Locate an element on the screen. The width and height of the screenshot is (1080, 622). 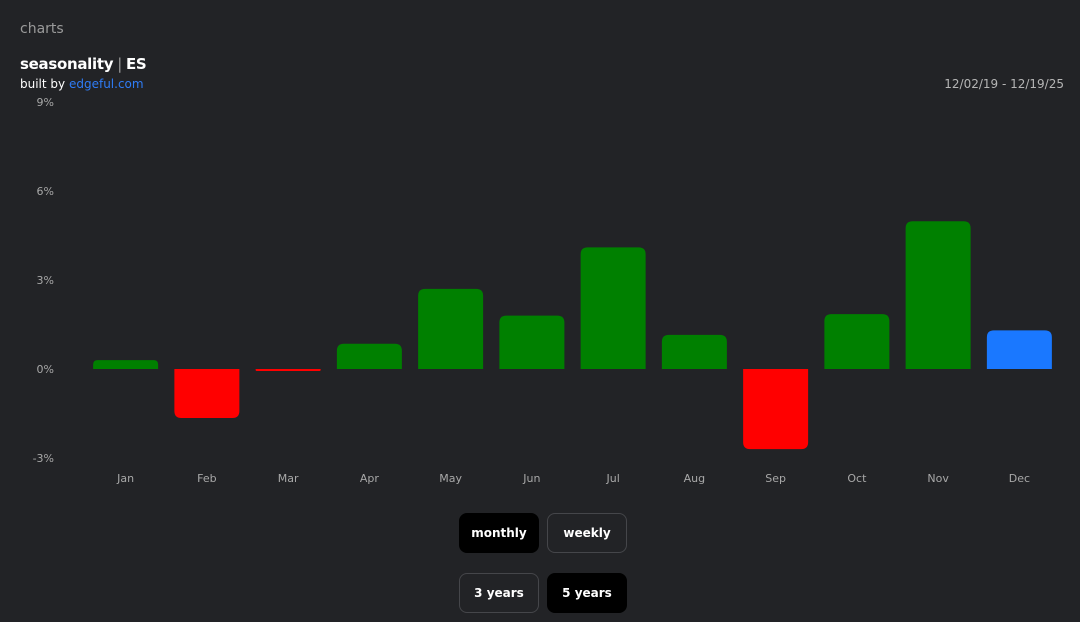
date-range: 12/02/19 - 12/19/25 is located at coordinates (1004, 84).